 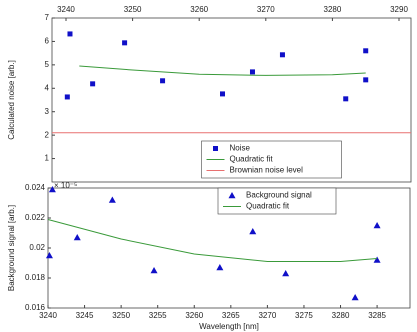 What do you see at coordinates (35, 307) in the screenshot?
I see `y-tick-label: 0.016` at bounding box center [35, 307].